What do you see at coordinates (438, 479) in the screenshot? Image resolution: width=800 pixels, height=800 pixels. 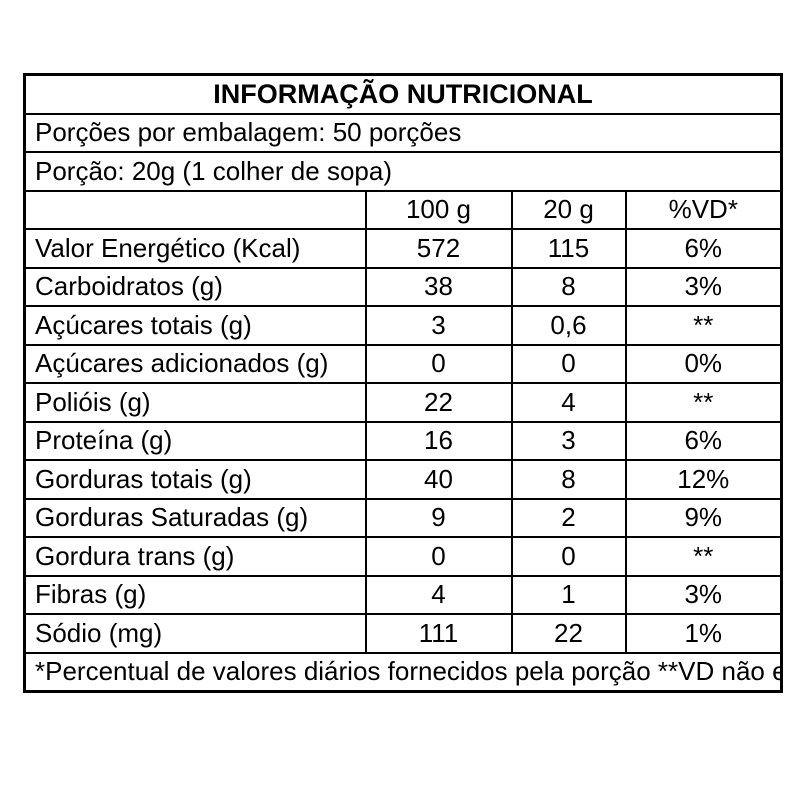 I see `value-100g: 40` at bounding box center [438, 479].